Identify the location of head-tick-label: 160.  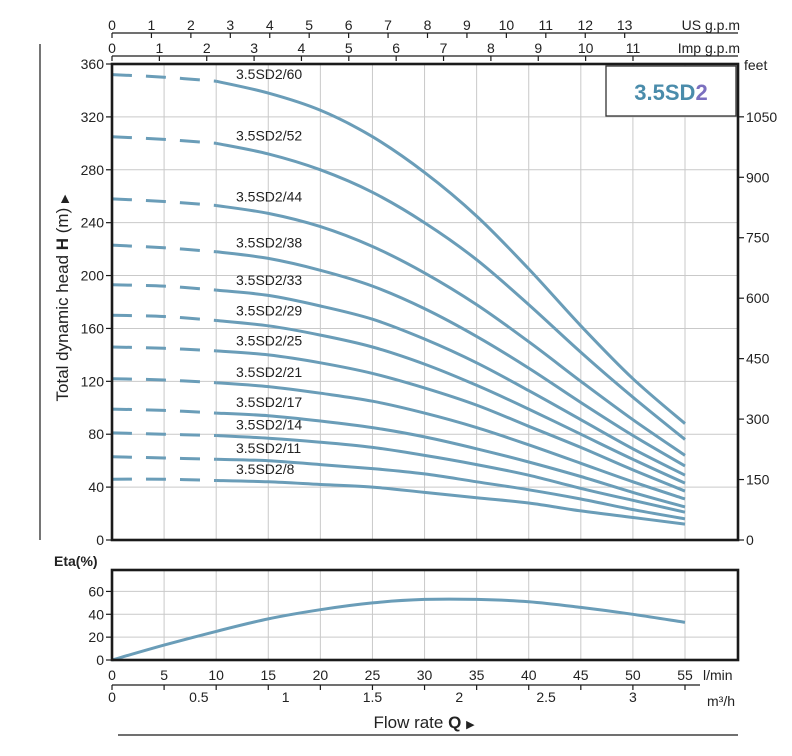
(93, 328).